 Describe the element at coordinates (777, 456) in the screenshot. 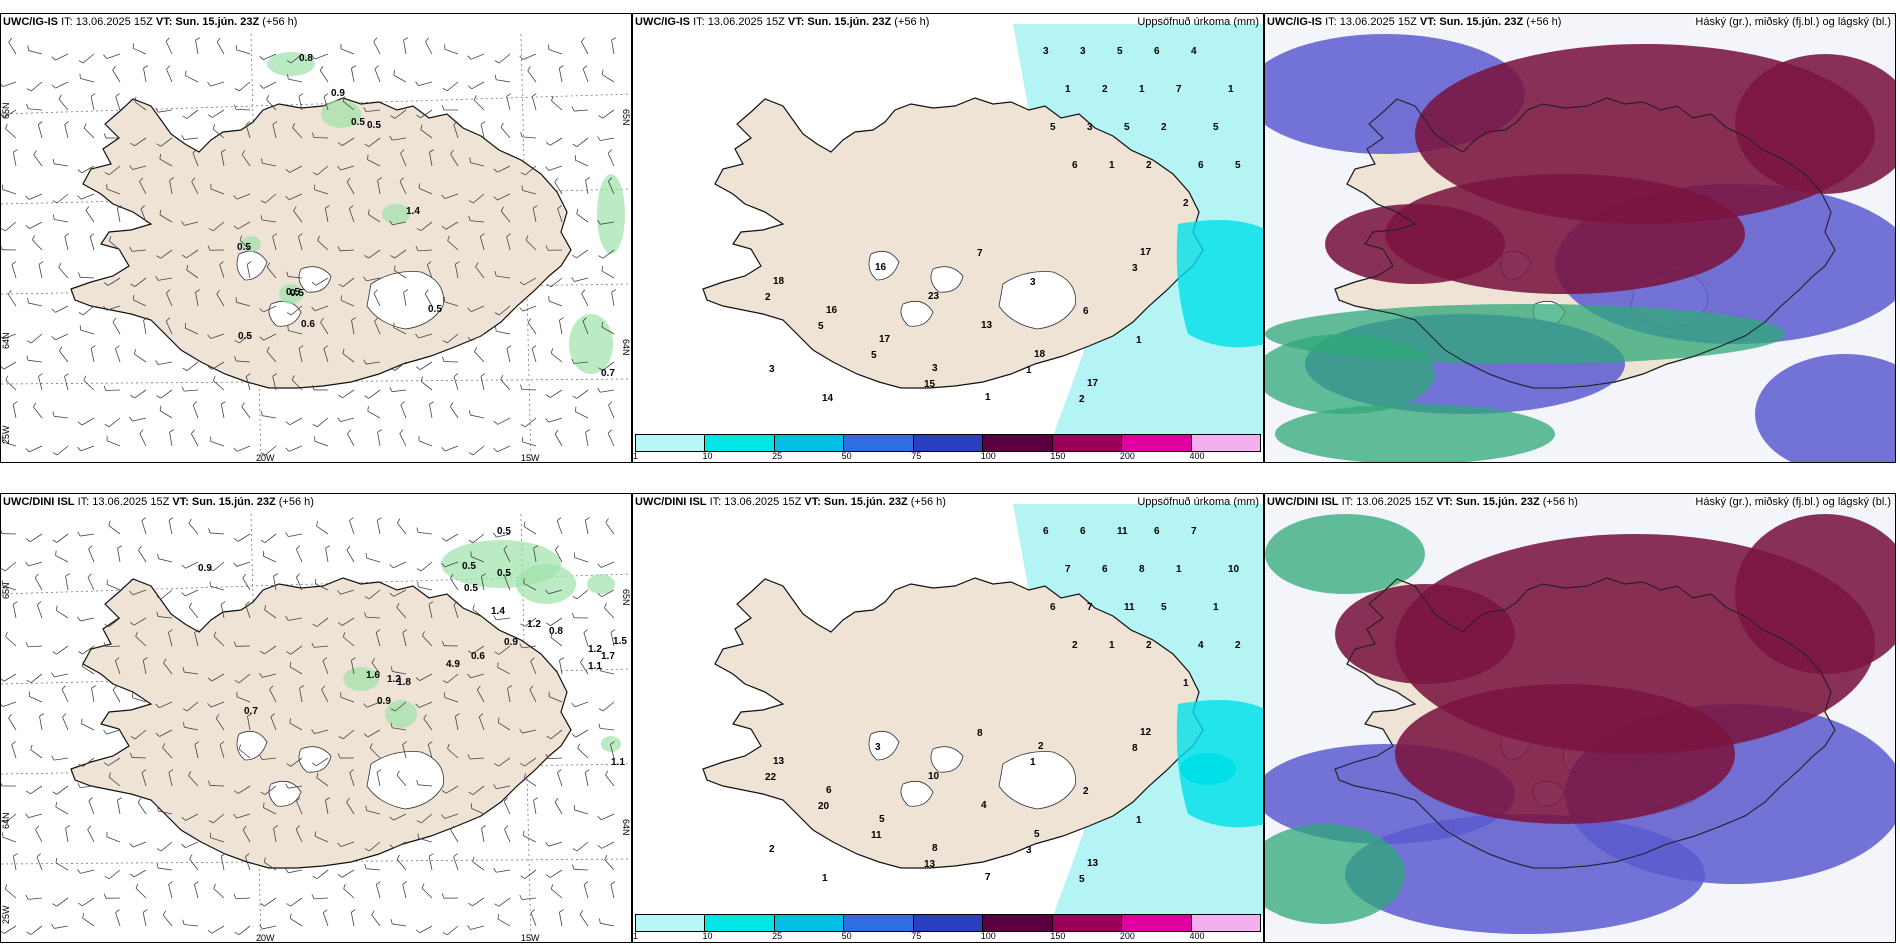

I see `colorbar-tick-label: 25` at that location.